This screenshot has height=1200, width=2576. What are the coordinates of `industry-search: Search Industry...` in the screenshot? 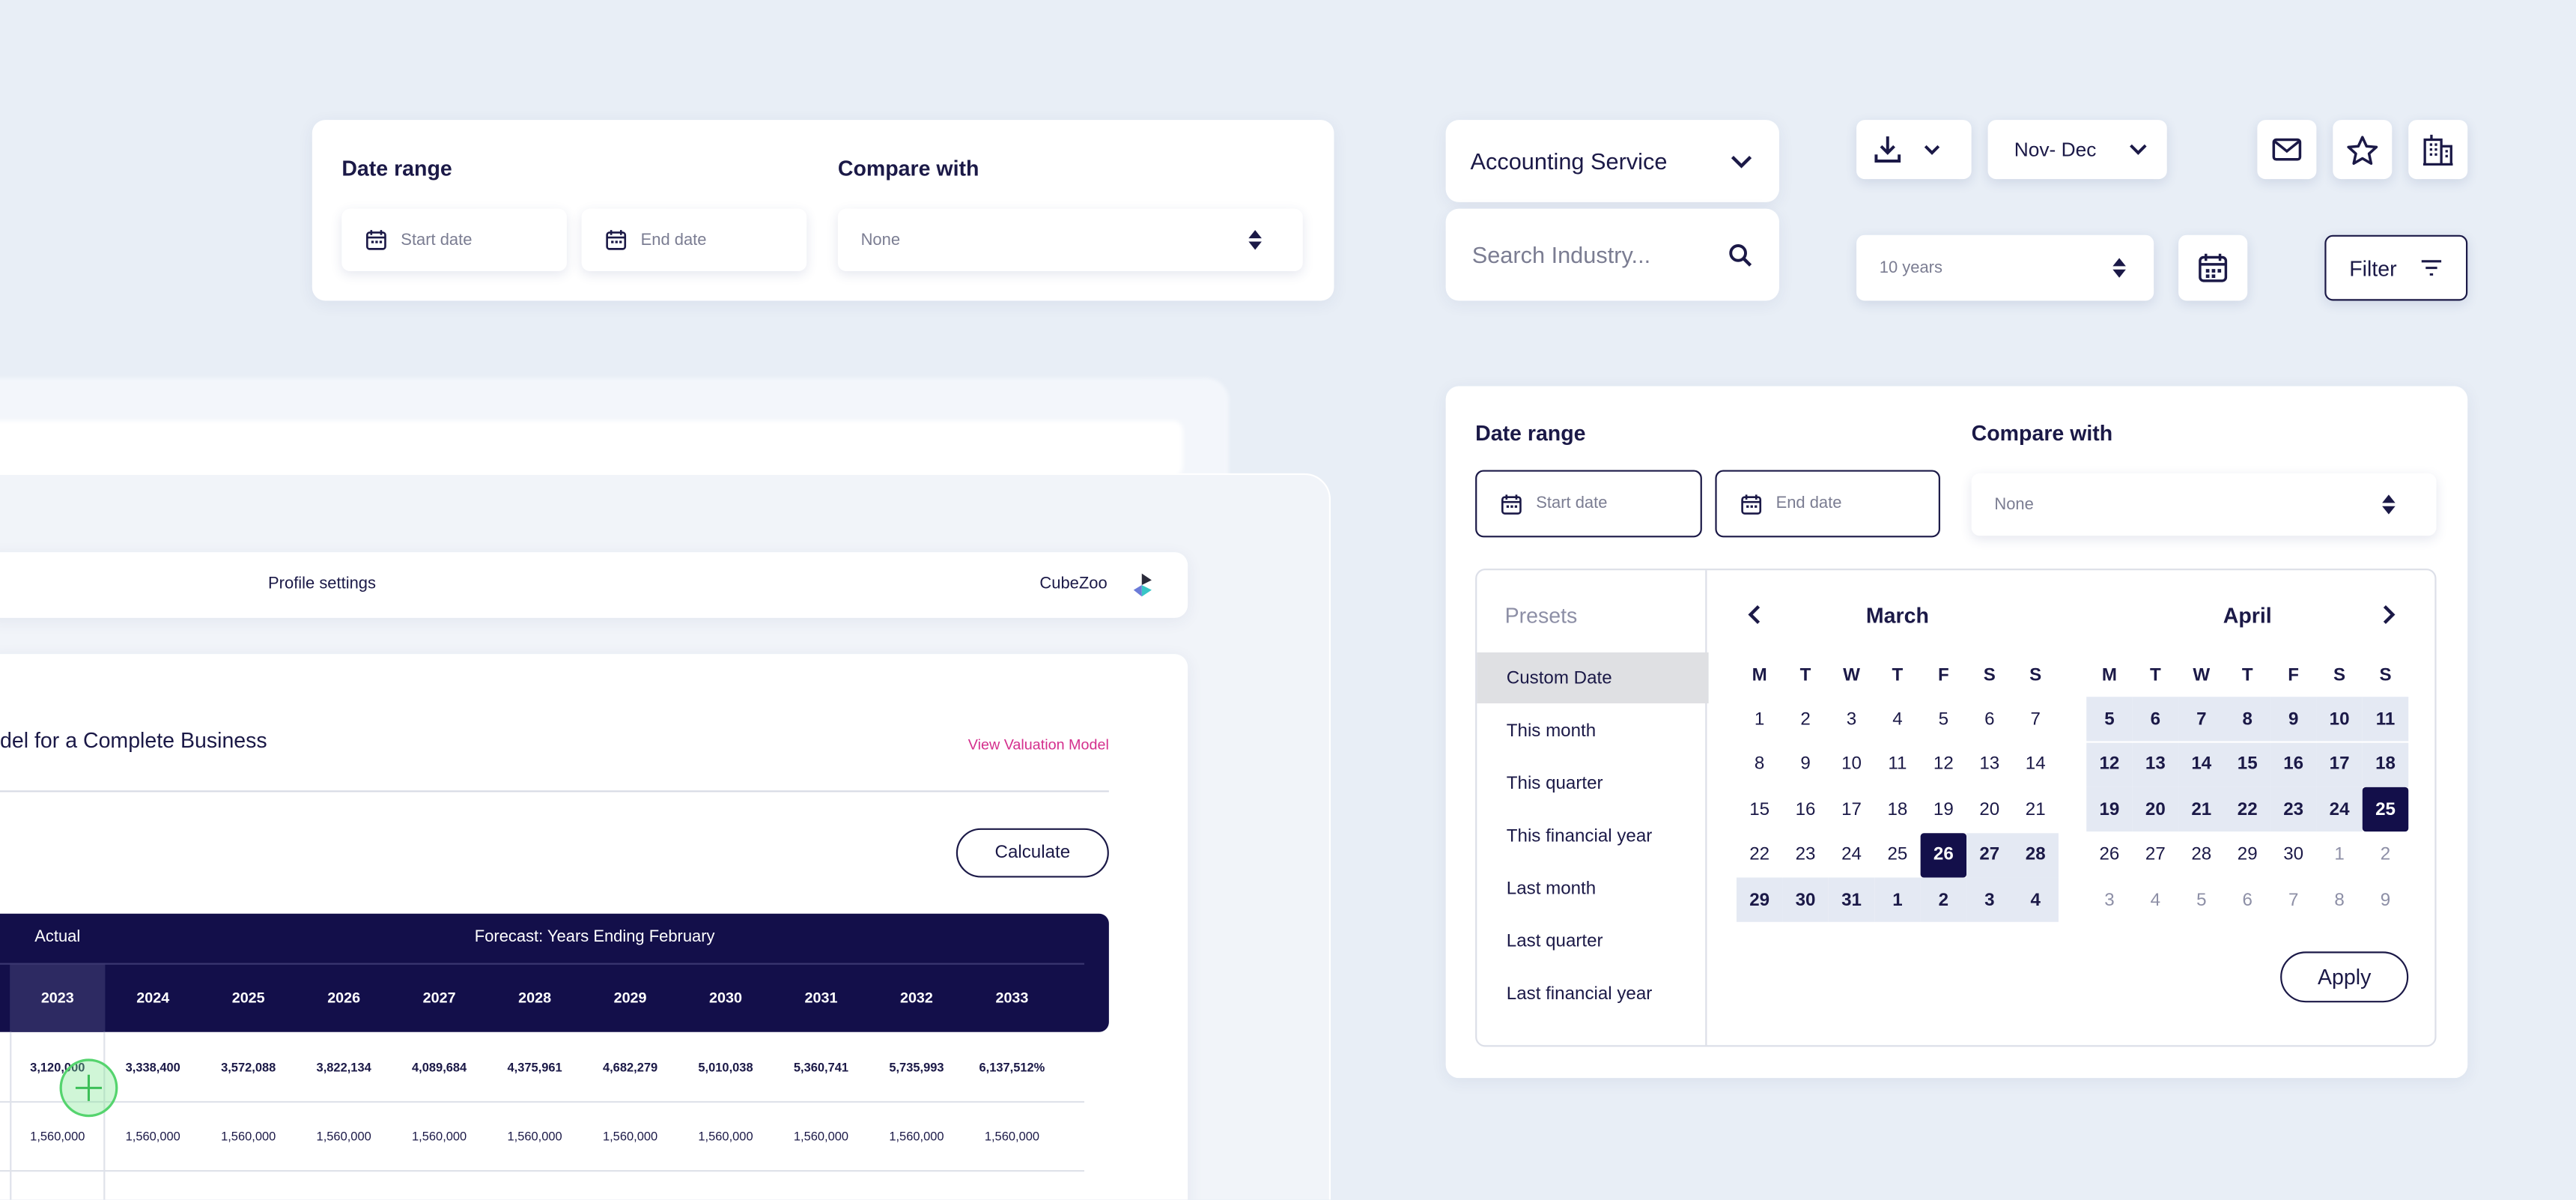 It's located at (1612, 254).